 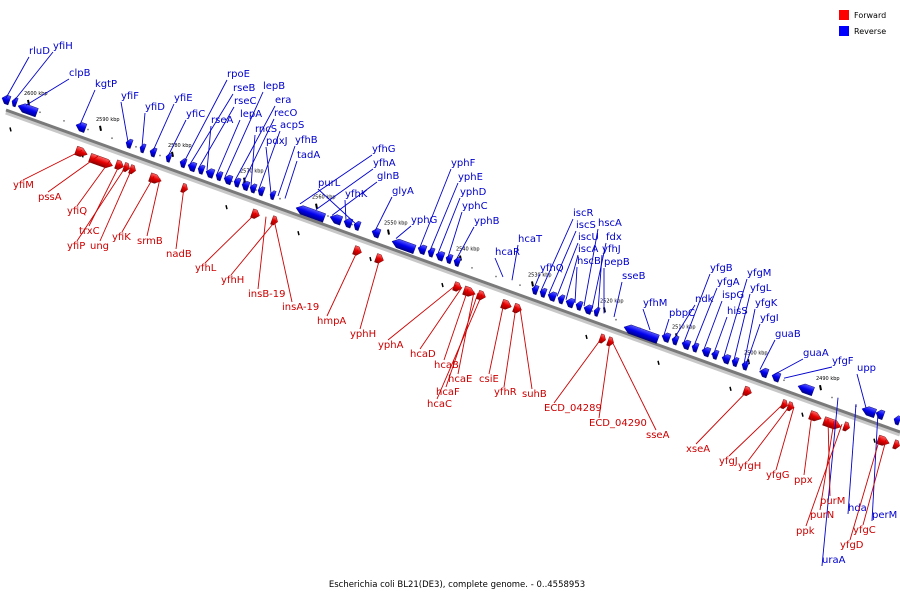 What do you see at coordinates (308, 155) in the screenshot?
I see `gene-label-tada: tadA` at bounding box center [308, 155].